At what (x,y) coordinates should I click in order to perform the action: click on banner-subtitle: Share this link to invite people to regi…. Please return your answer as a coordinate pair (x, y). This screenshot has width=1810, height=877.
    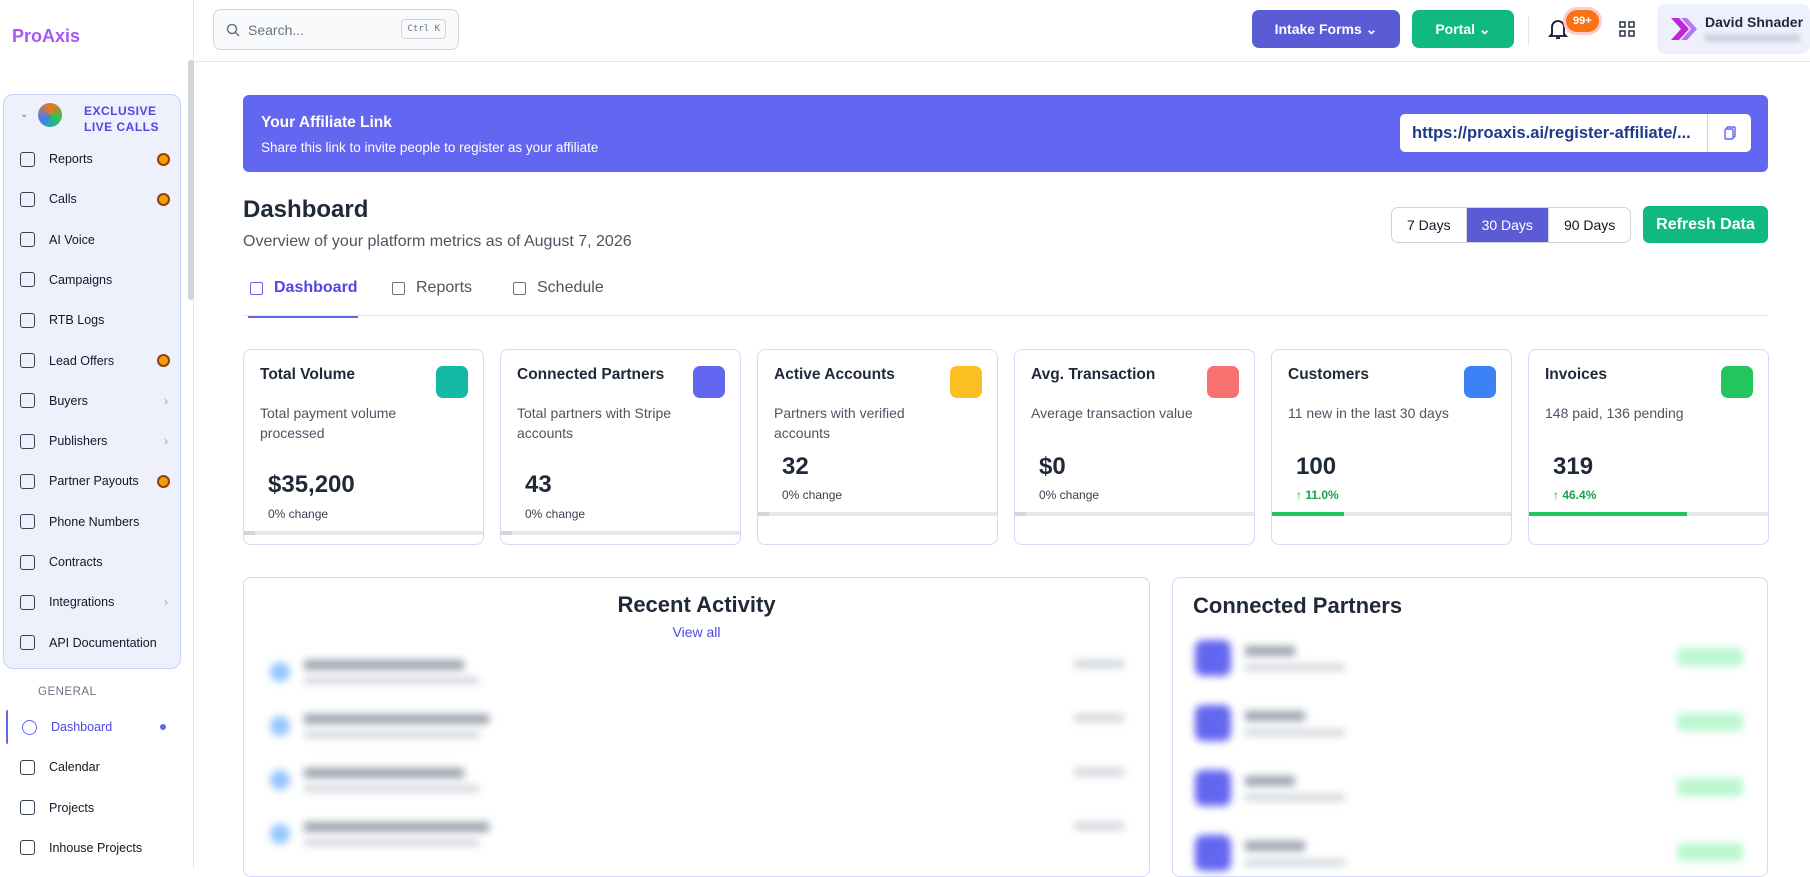
    Looking at the image, I should click on (430, 147).